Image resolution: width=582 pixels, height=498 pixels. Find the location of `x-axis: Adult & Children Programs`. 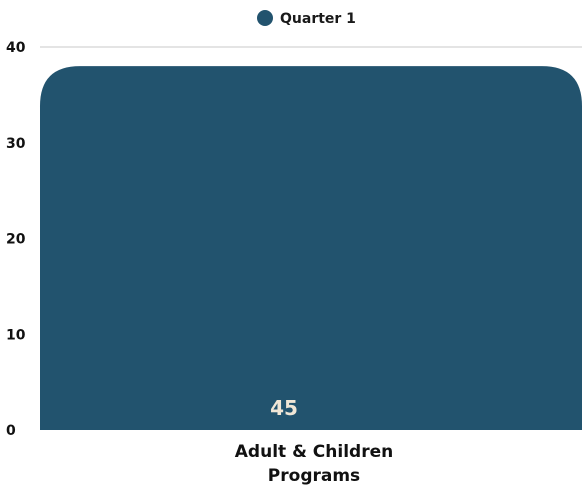

x-axis: Adult & Children Programs is located at coordinates (314, 464).